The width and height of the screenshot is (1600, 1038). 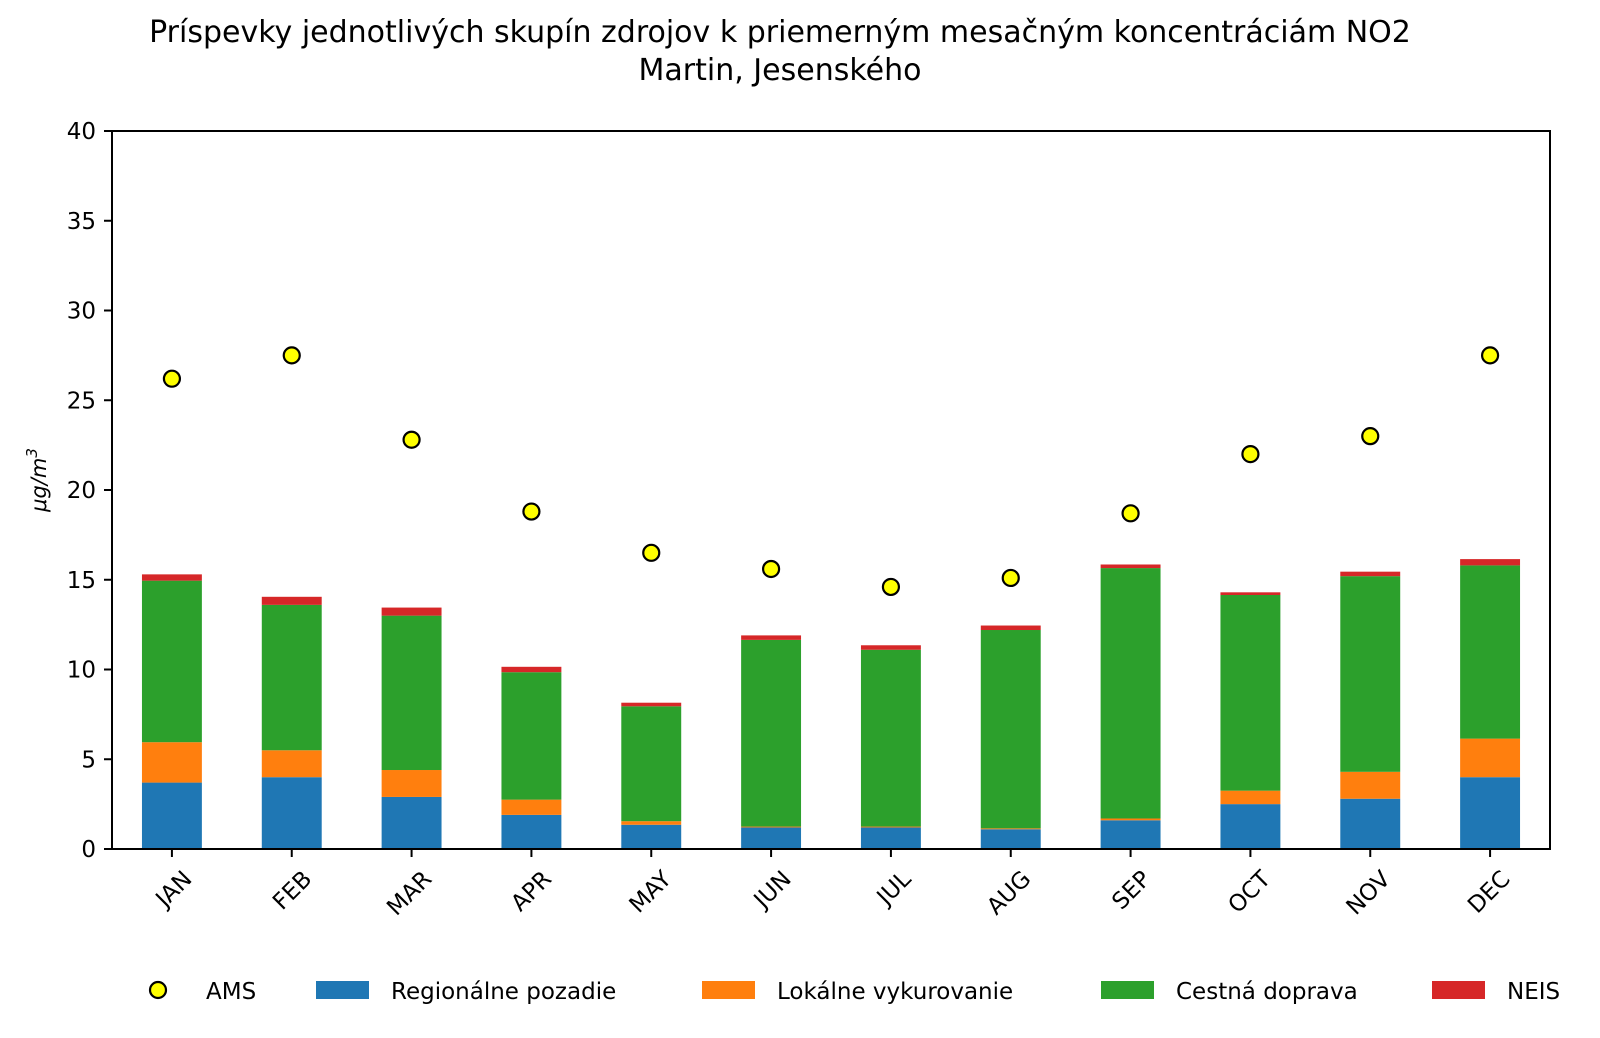 What do you see at coordinates (651, 823) in the screenshot?
I see `bar-lokálne-vykurovanie-may` at bounding box center [651, 823].